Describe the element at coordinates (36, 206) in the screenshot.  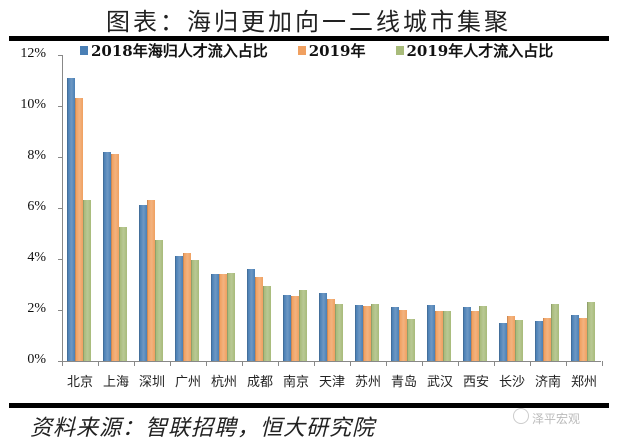
I see `y-tick-label: 6%` at that location.